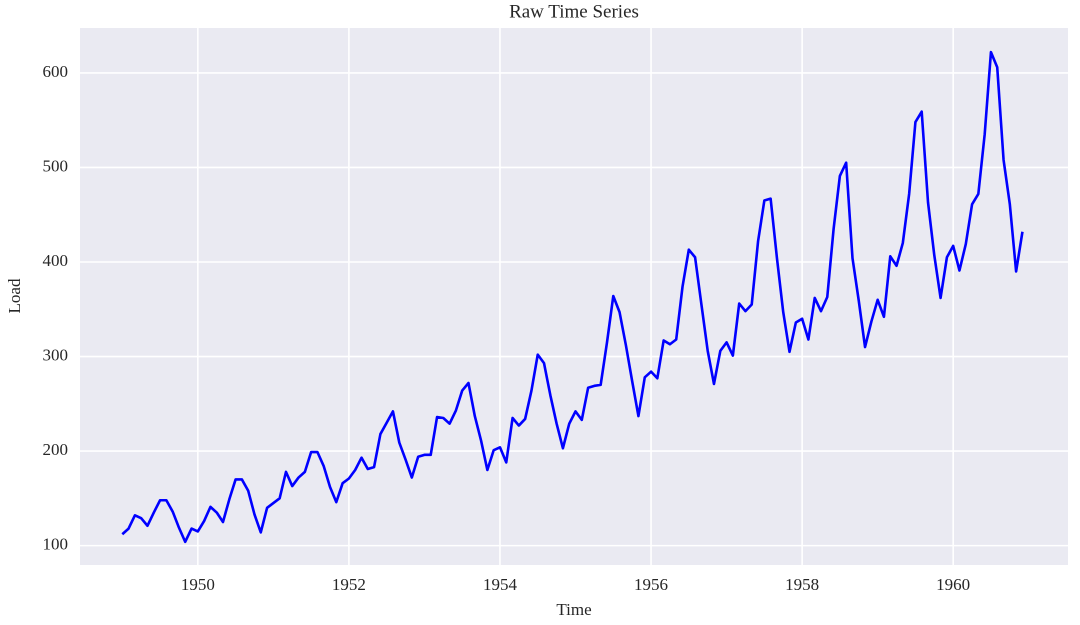 The height and width of the screenshot is (625, 1080). I want to click on y-tick-label: 500, so click(56, 165).